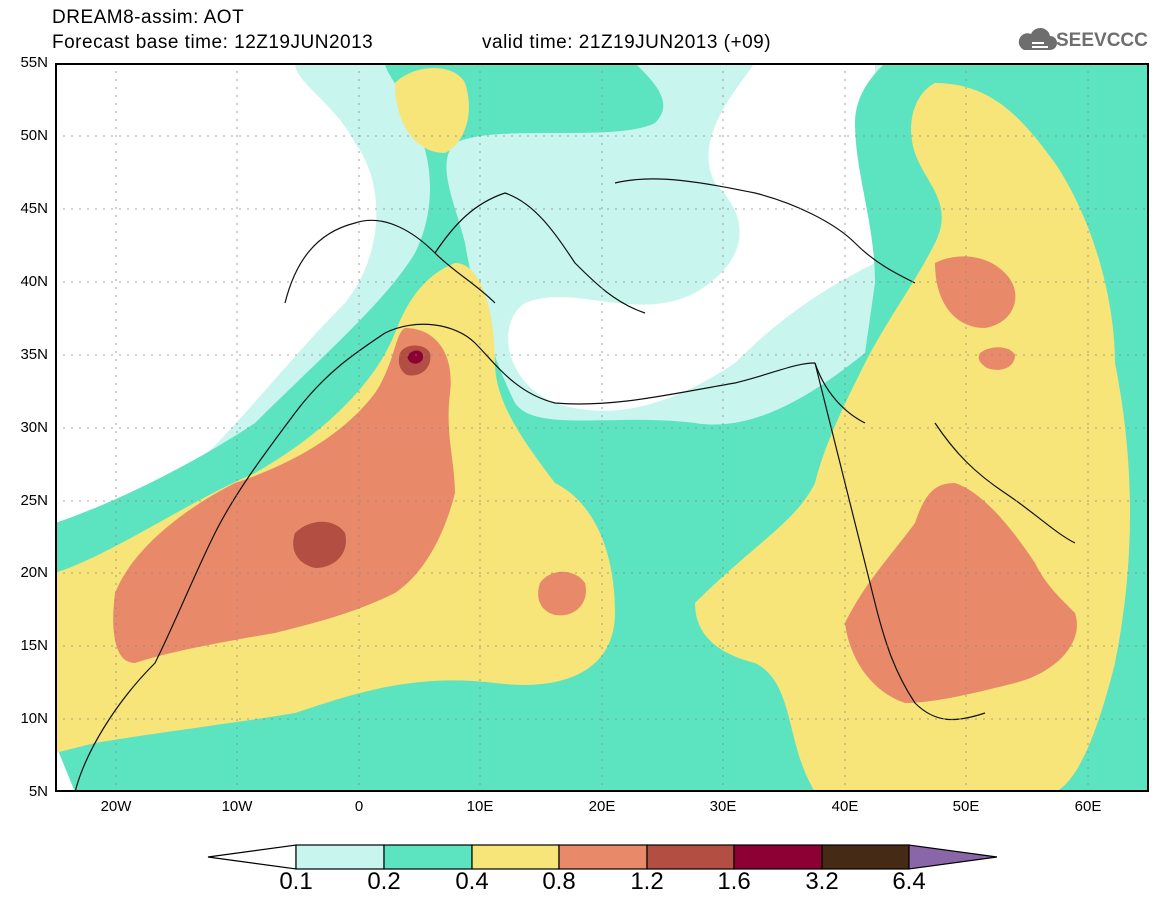  Describe the element at coordinates (116, 806) in the screenshot. I see `lon-label-20w: 20W` at that location.